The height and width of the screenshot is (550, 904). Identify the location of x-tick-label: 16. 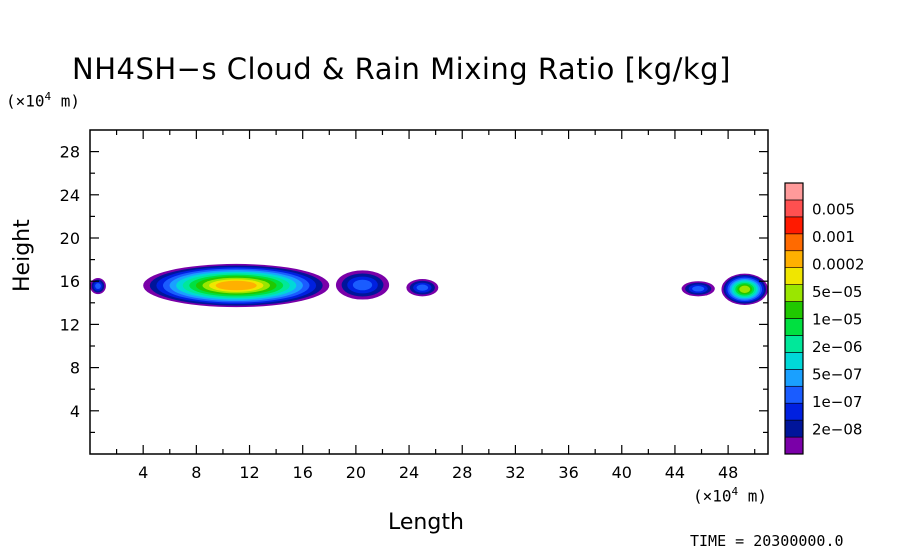
(303, 472).